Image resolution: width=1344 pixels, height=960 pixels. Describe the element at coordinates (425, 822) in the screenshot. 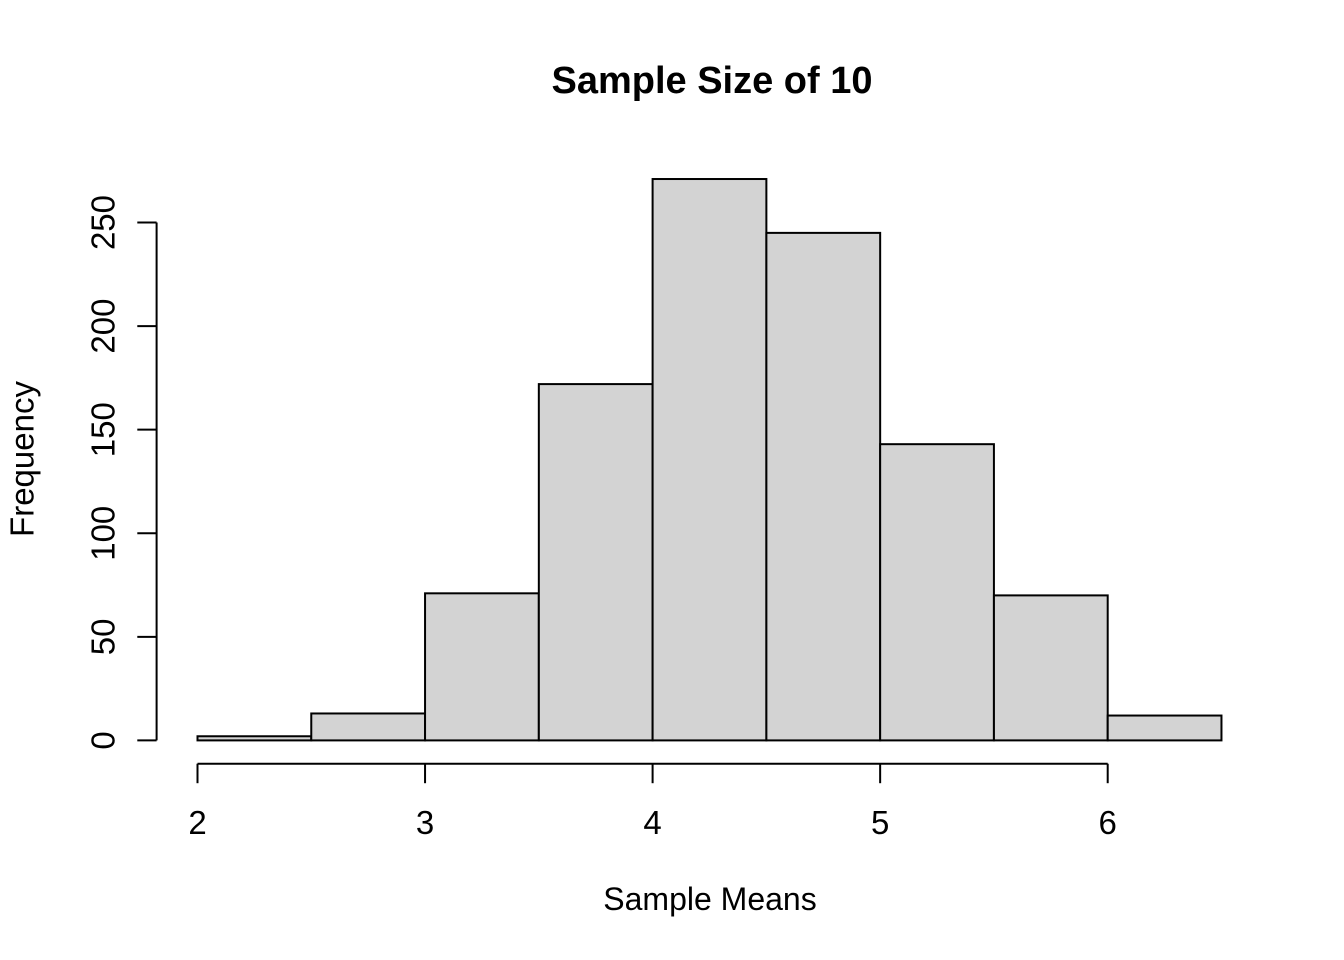

I see `svg-text: 3` at that location.